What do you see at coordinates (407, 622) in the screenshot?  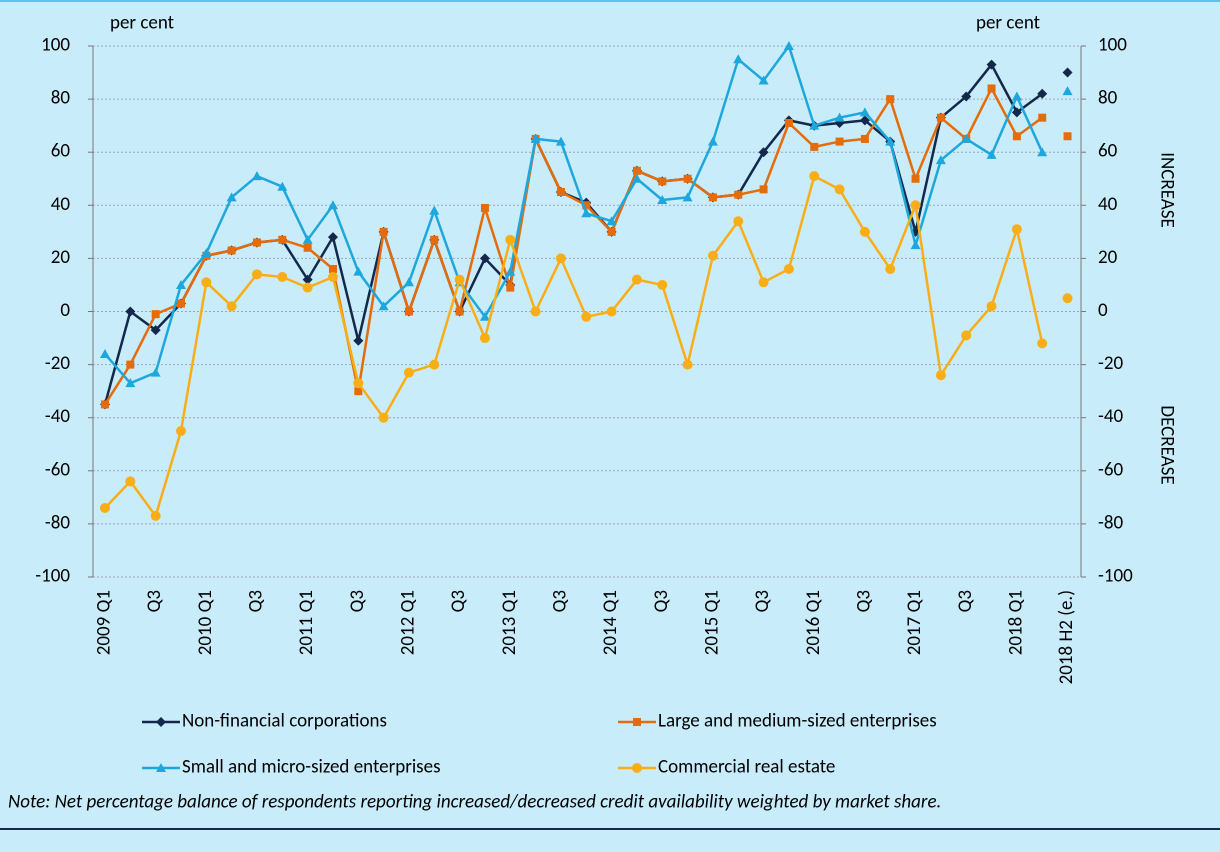 I see `x-tick-label: 2012 Q1` at bounding box center [407, 622].